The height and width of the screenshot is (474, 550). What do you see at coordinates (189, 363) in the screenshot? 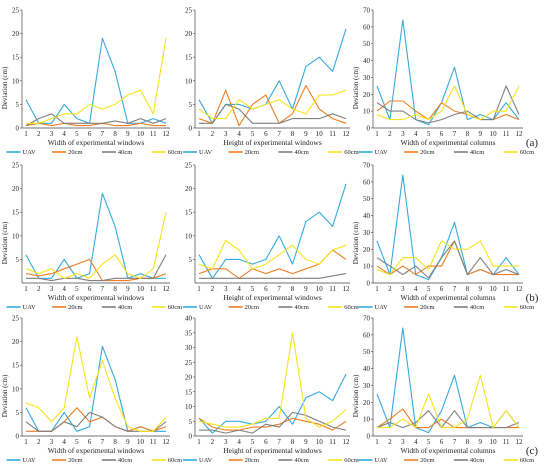
I see `y-tick-label: 25` at bounding box center [189, 363].